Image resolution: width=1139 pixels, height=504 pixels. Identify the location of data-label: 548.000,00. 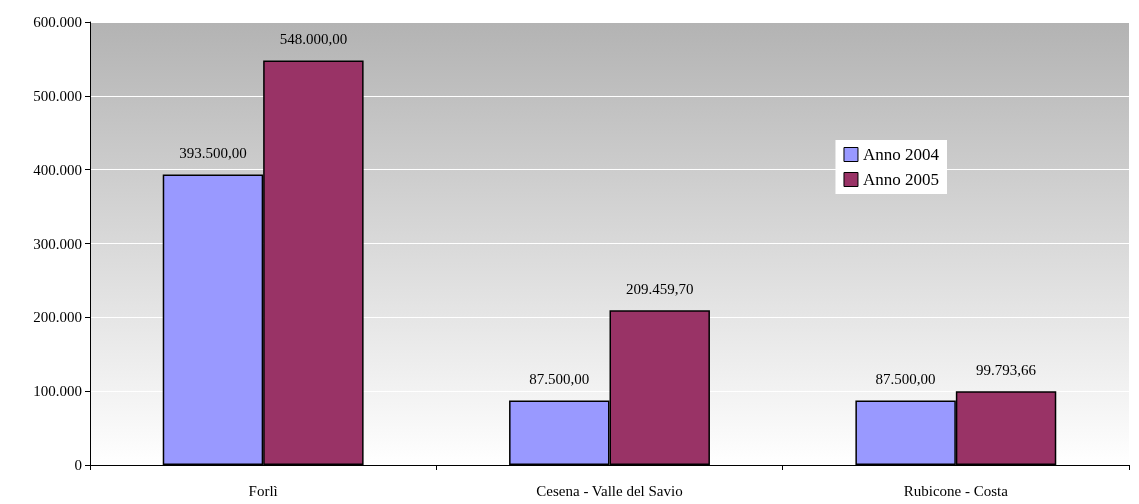
(313, 38).